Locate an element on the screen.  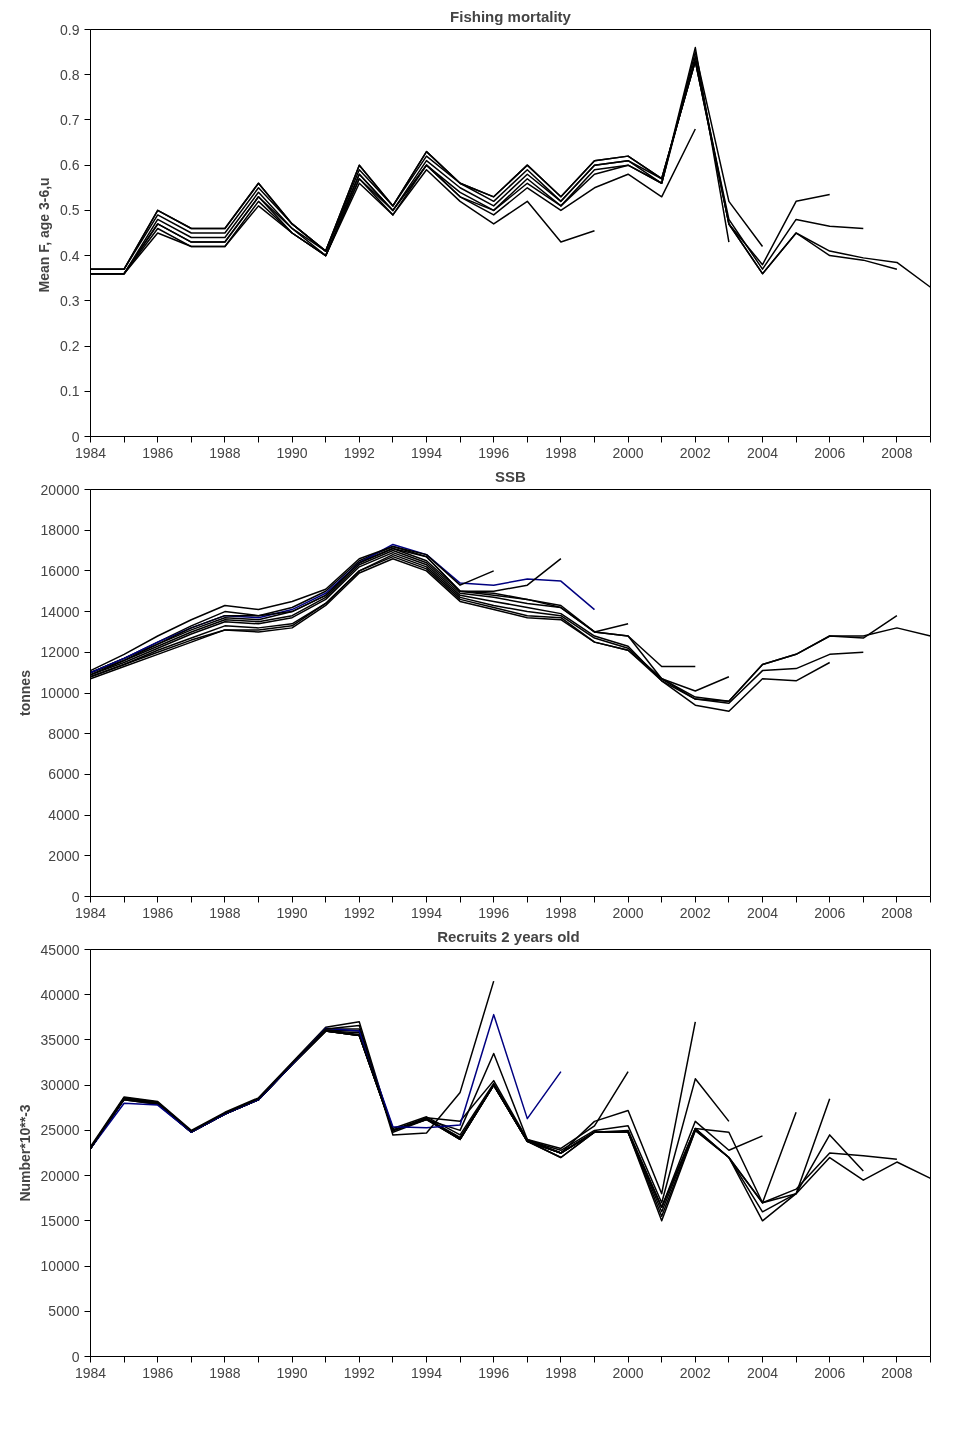
y-tick-label: 2000 is located at coordinates (64, 855).